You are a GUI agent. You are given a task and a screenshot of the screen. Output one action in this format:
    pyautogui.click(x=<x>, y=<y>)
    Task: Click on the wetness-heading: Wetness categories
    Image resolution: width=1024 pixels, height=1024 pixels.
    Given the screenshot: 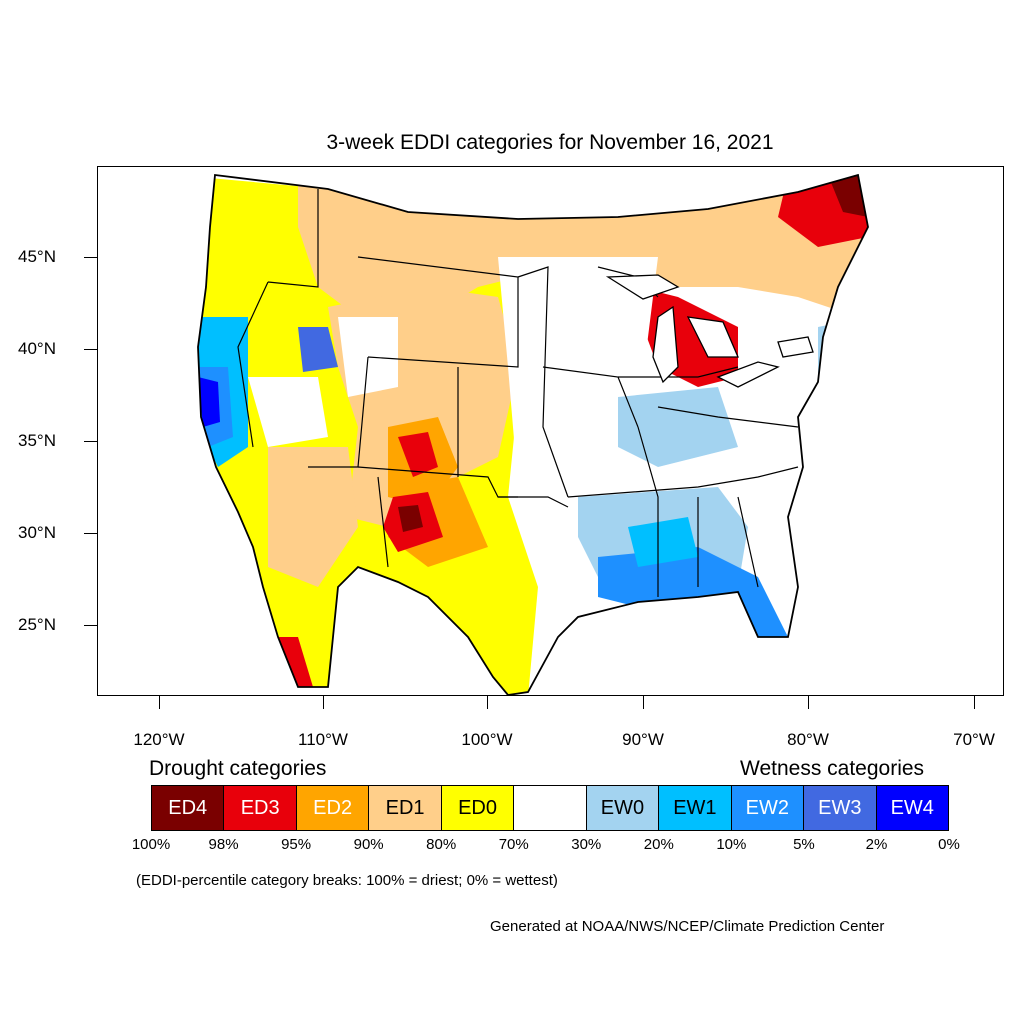 What is the action you would take?
    pyautogui.click(x=832, y=768)
    